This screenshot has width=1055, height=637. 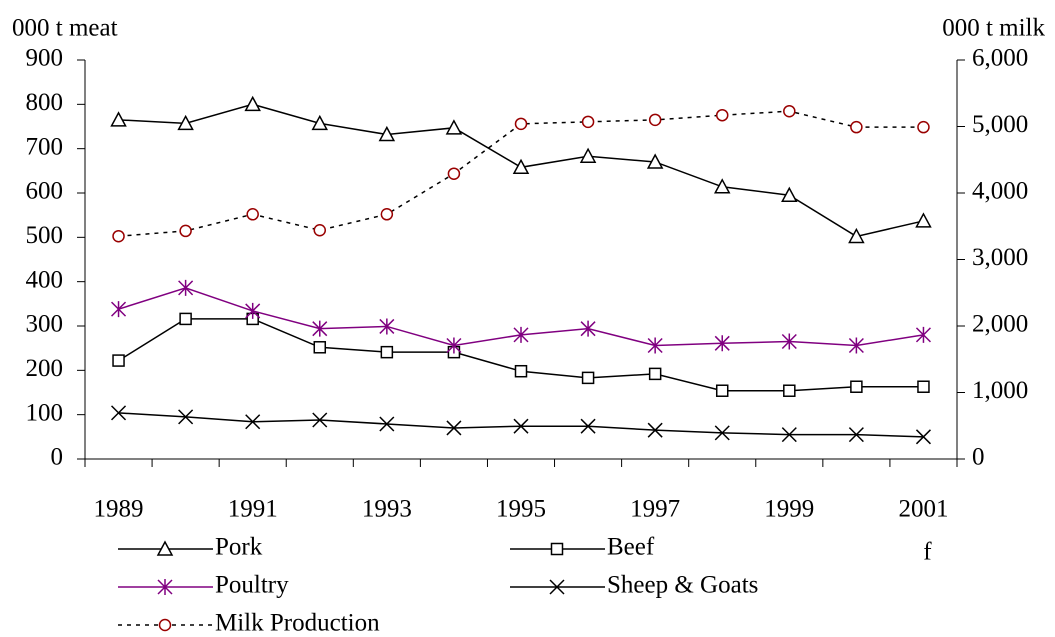 What do you see at coordinates (65, 28) in the screenshot?
I see `y-axis-label: 000 t meat` at bounding box center [65, 28].